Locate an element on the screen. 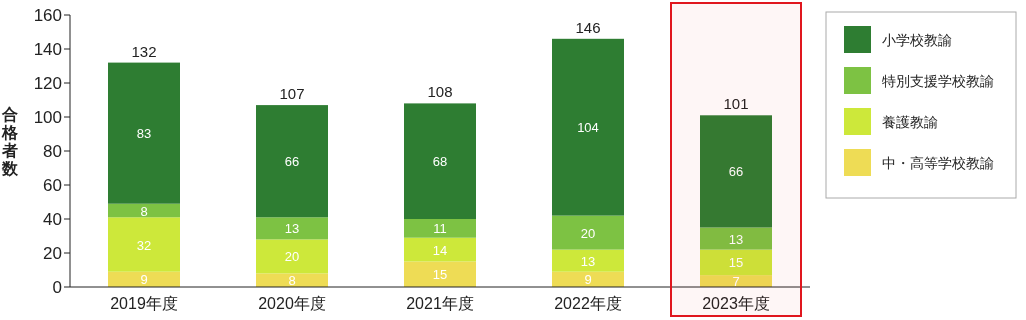 The height and width of the screenshot is (320, 1026). data-label: 32 is located at coordinates (144, 245).